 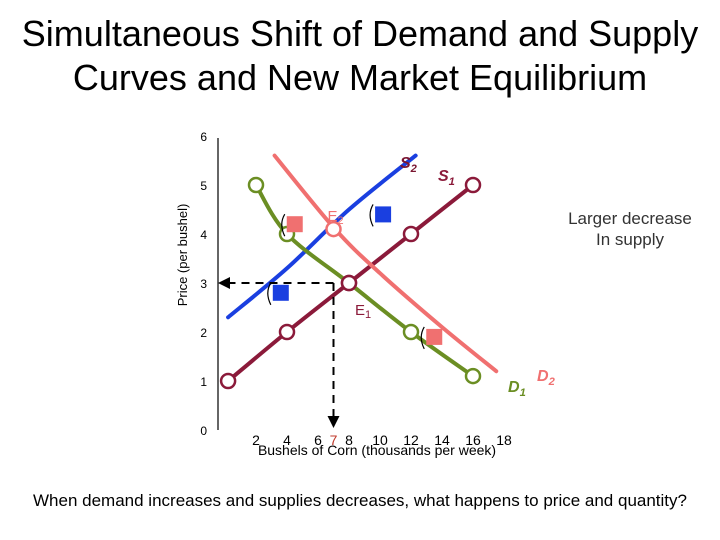 What do you see at coordinates (411, 440) in the screenshot?
I see `x-tick-label: 12` at bounding box center [411, 440].